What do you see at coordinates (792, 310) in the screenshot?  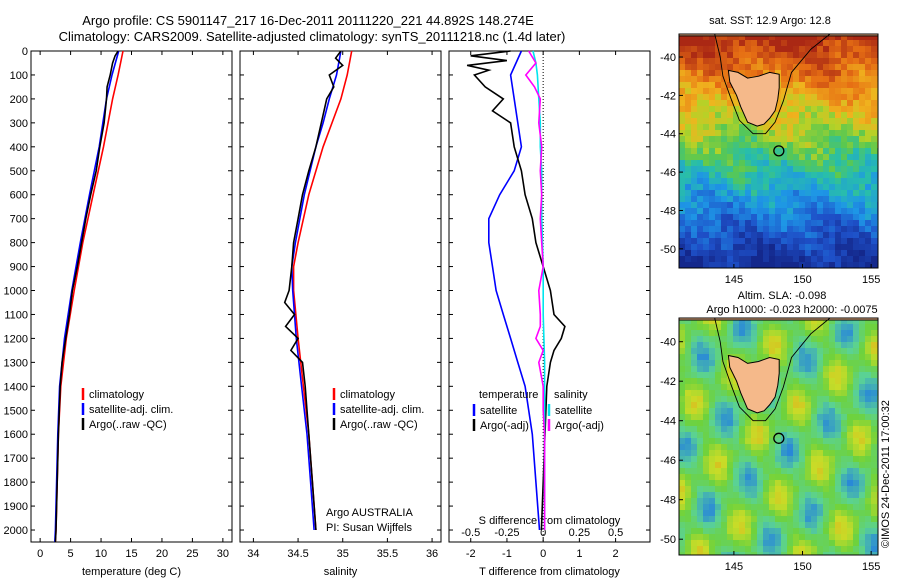 I see `sla-map-subtitle: Argo h1000: -0.023 h2000: -0.0075` at bounding box center [792, 310].